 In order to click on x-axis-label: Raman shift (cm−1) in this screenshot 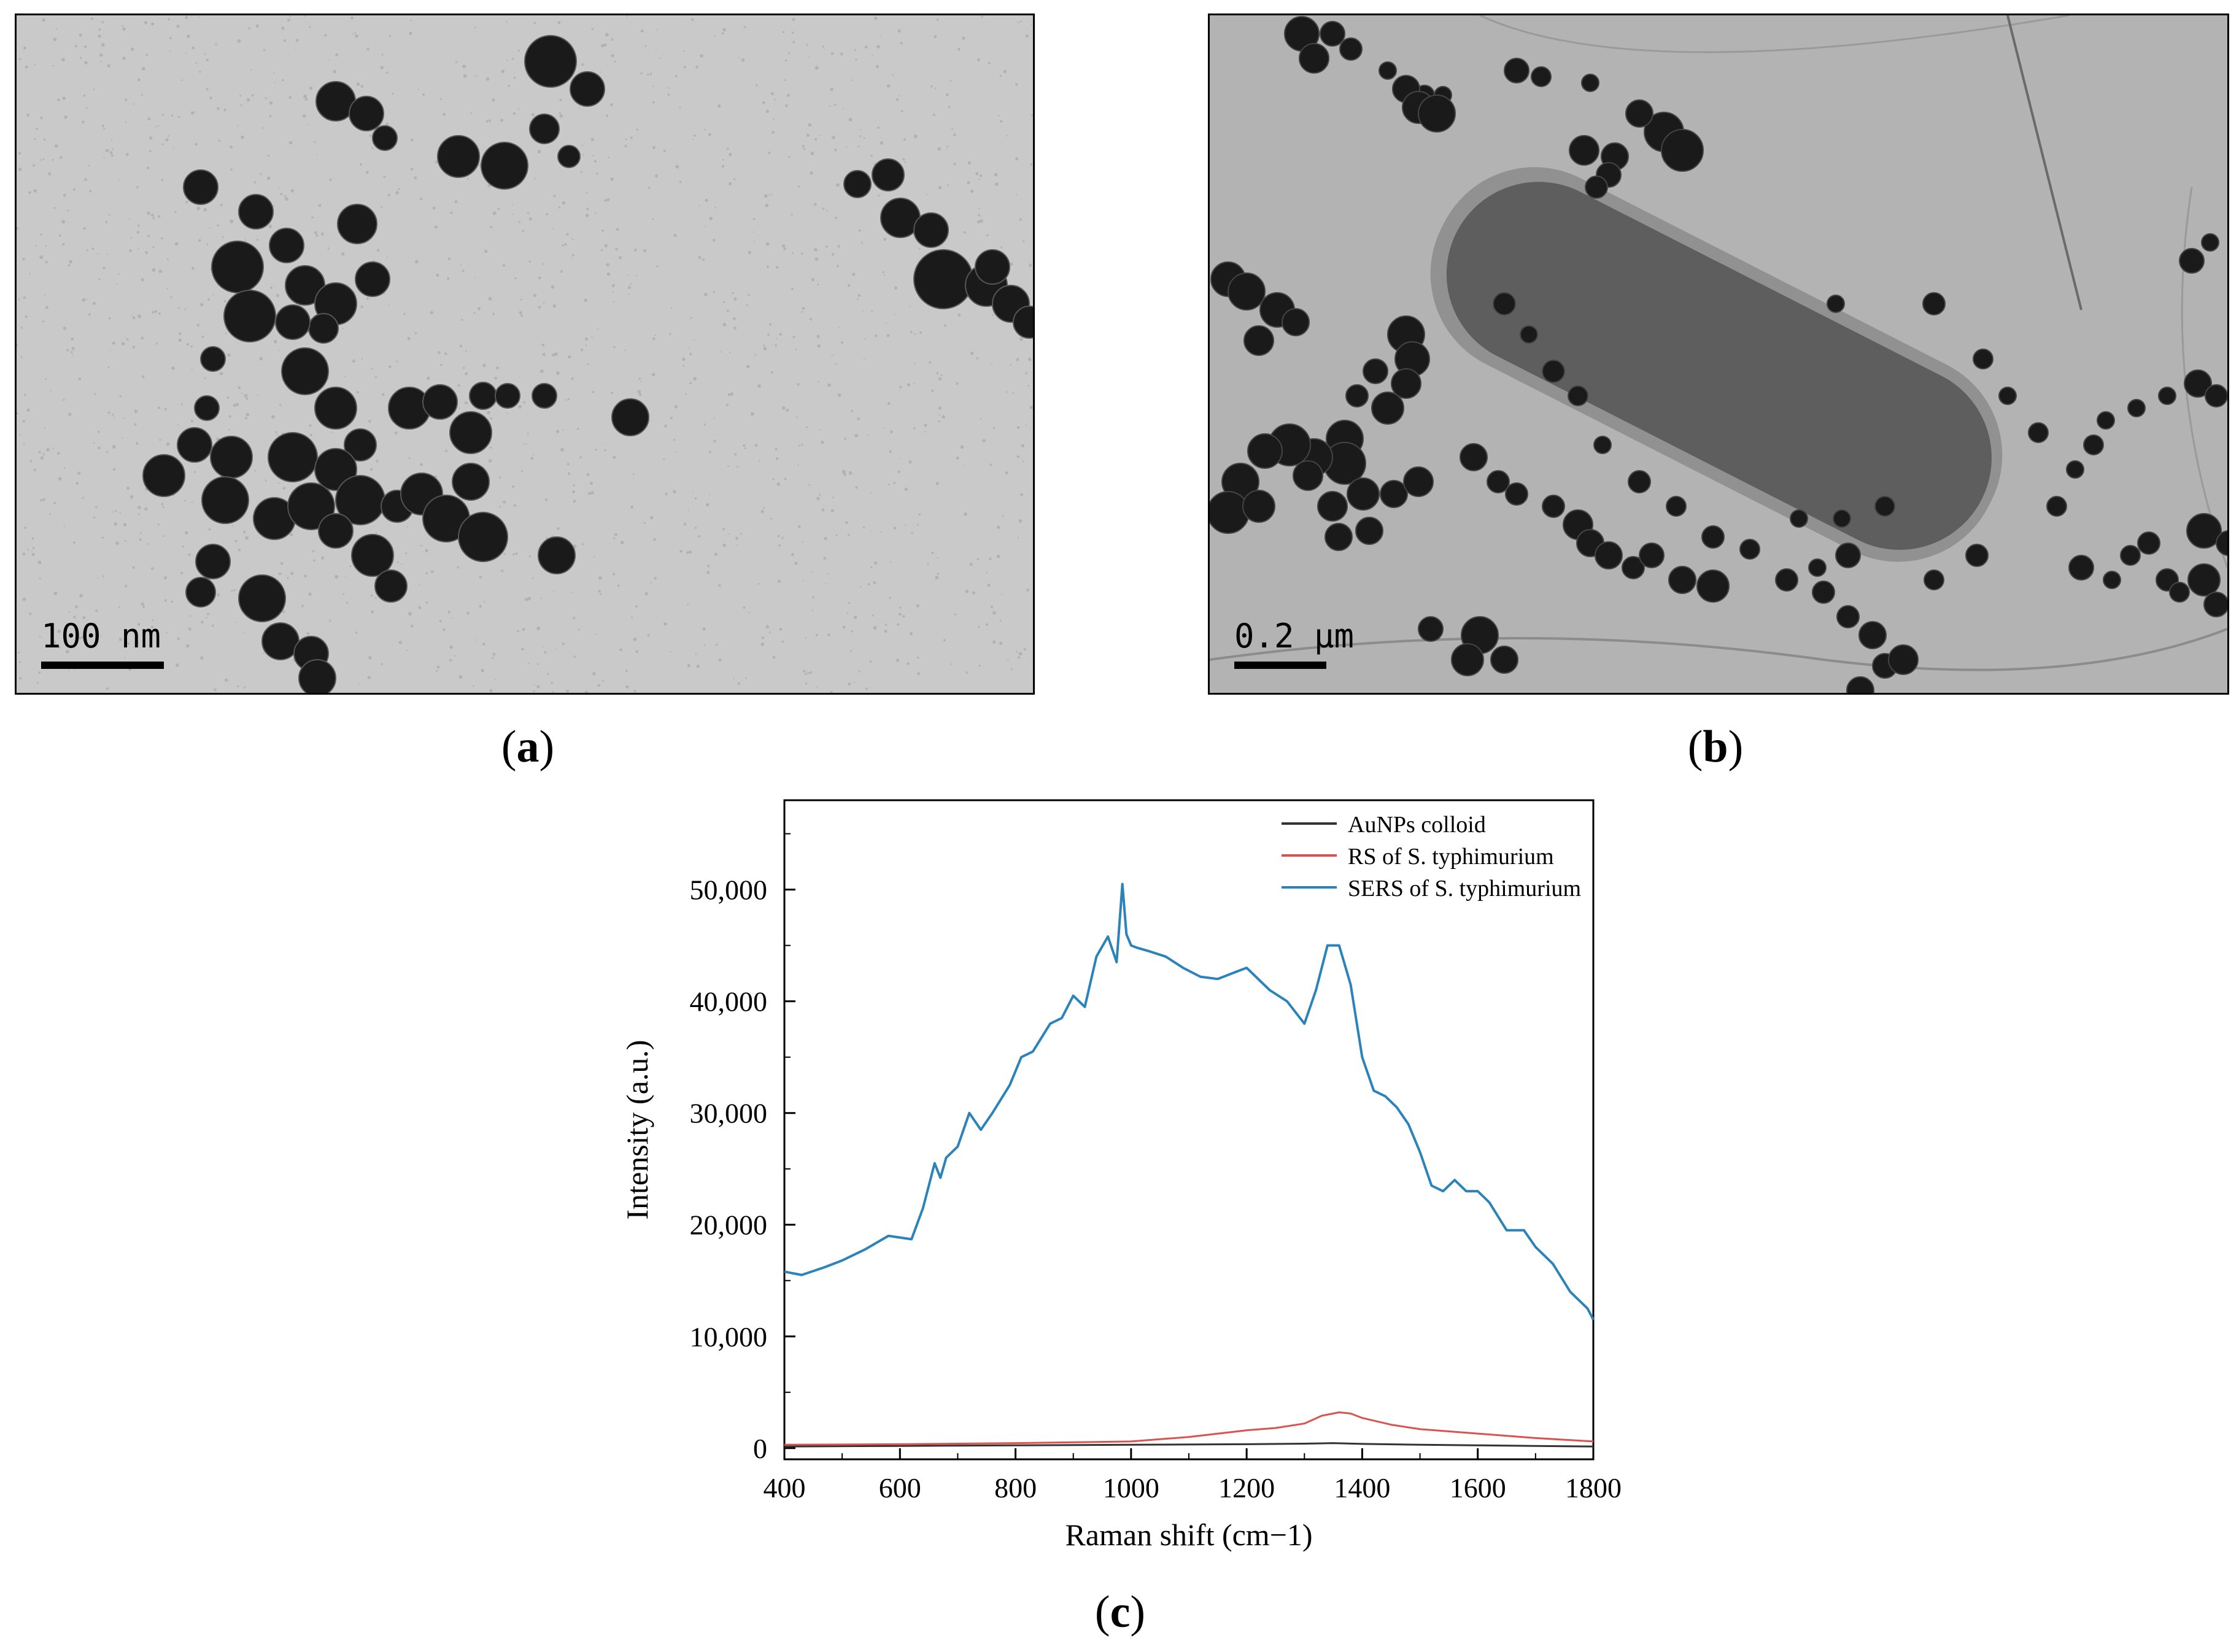, I will do `click(1188, 1535)`.